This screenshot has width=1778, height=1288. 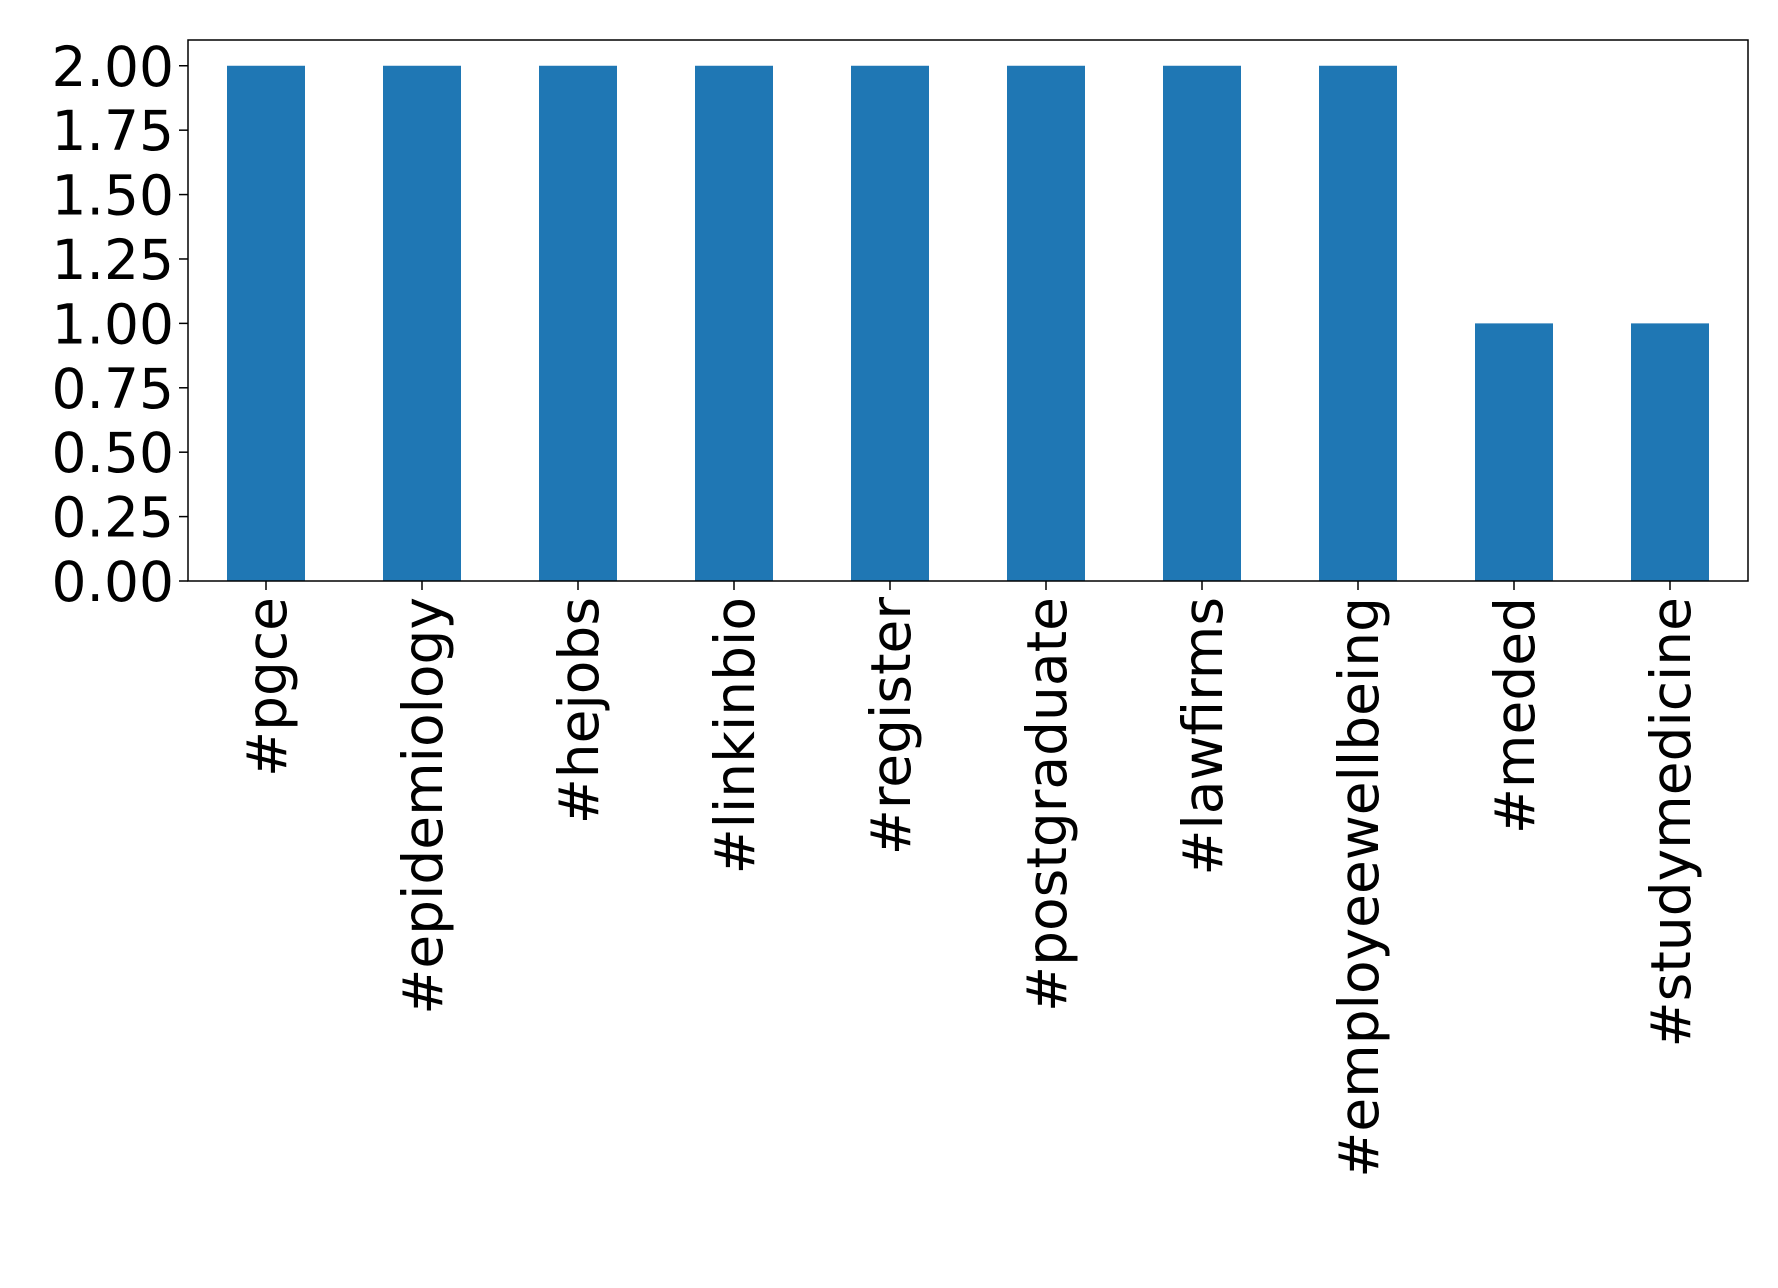 I want to click on y-tick-label: 0.00, so click(x=113, y=582).